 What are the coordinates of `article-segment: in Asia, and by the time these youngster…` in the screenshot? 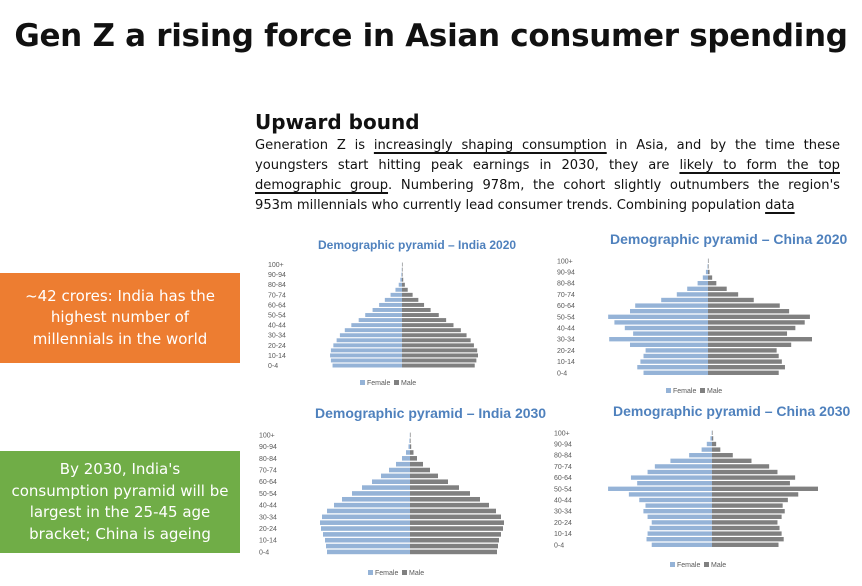 It's located at (547, 155).